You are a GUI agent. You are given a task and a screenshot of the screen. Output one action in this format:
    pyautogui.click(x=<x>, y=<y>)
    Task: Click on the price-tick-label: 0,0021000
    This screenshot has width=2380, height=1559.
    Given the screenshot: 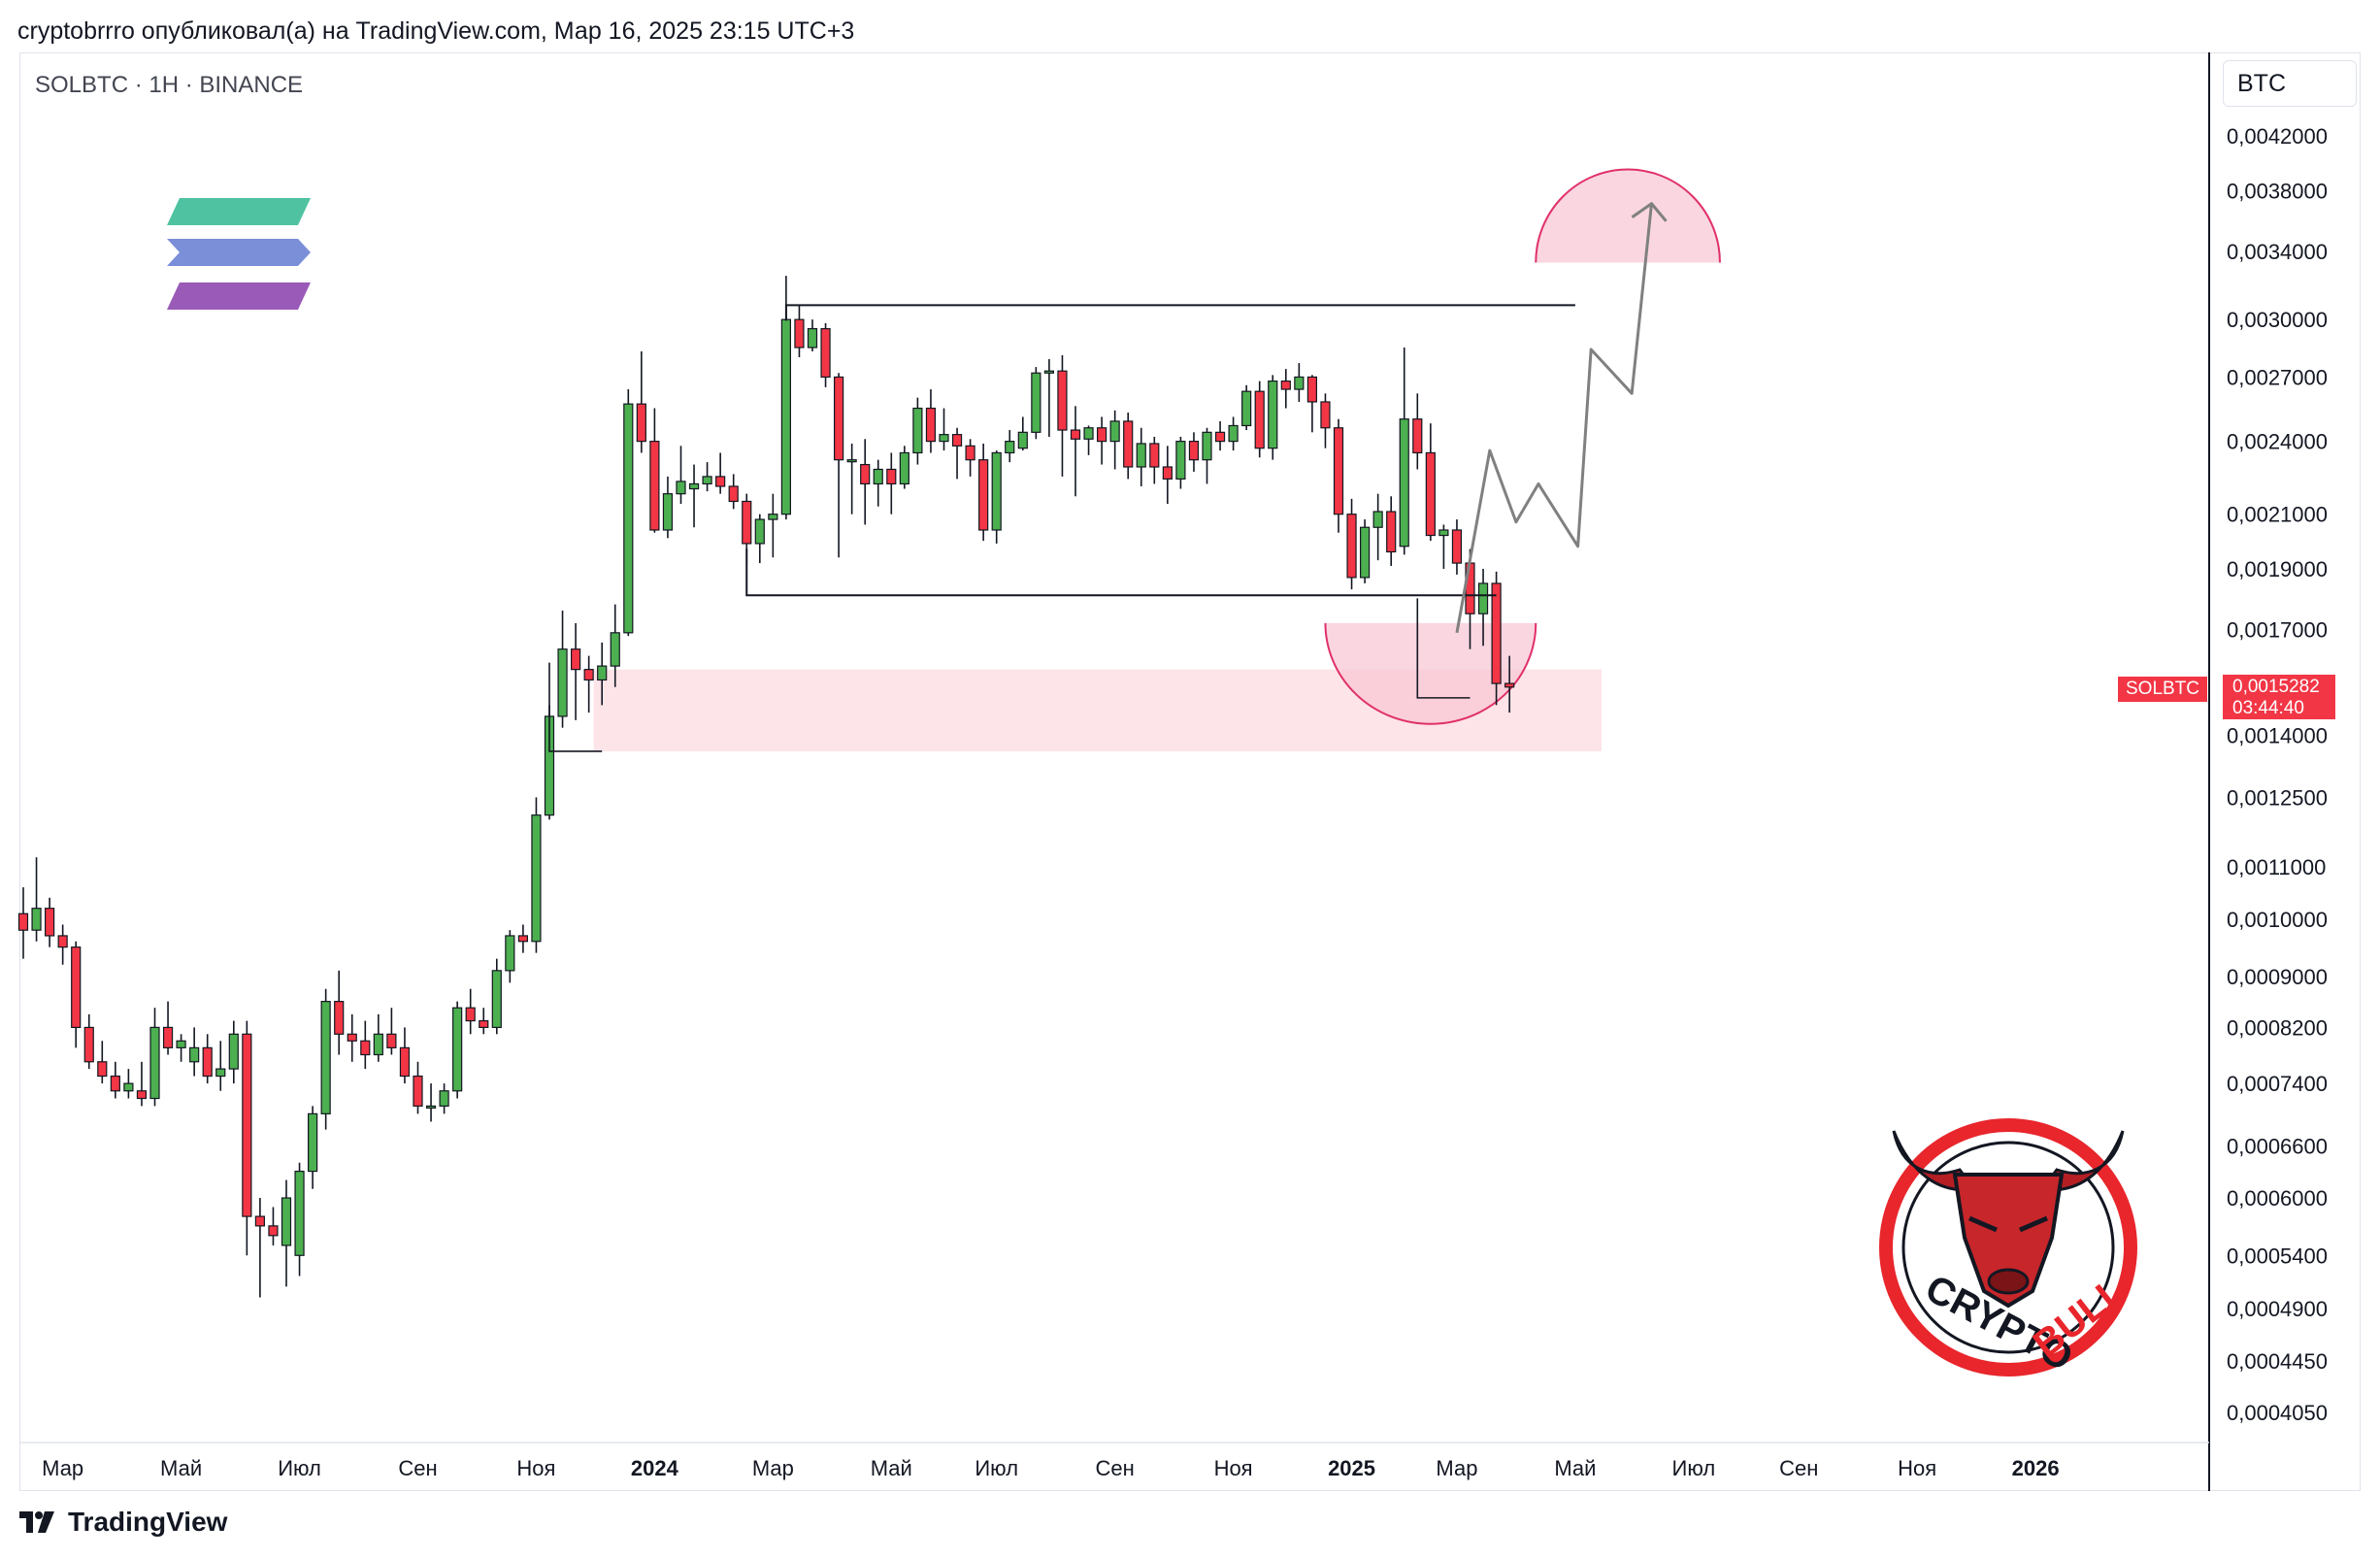 What is the action you would take?
    pyautogui.click(x=2277, y=515)
    